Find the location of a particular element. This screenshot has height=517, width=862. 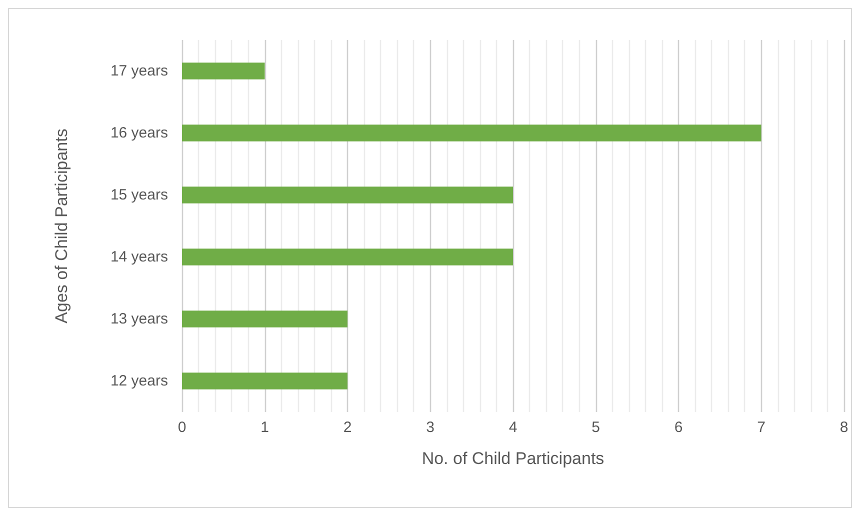

x-tick-label: 7 is located at coordinates (761, 427).